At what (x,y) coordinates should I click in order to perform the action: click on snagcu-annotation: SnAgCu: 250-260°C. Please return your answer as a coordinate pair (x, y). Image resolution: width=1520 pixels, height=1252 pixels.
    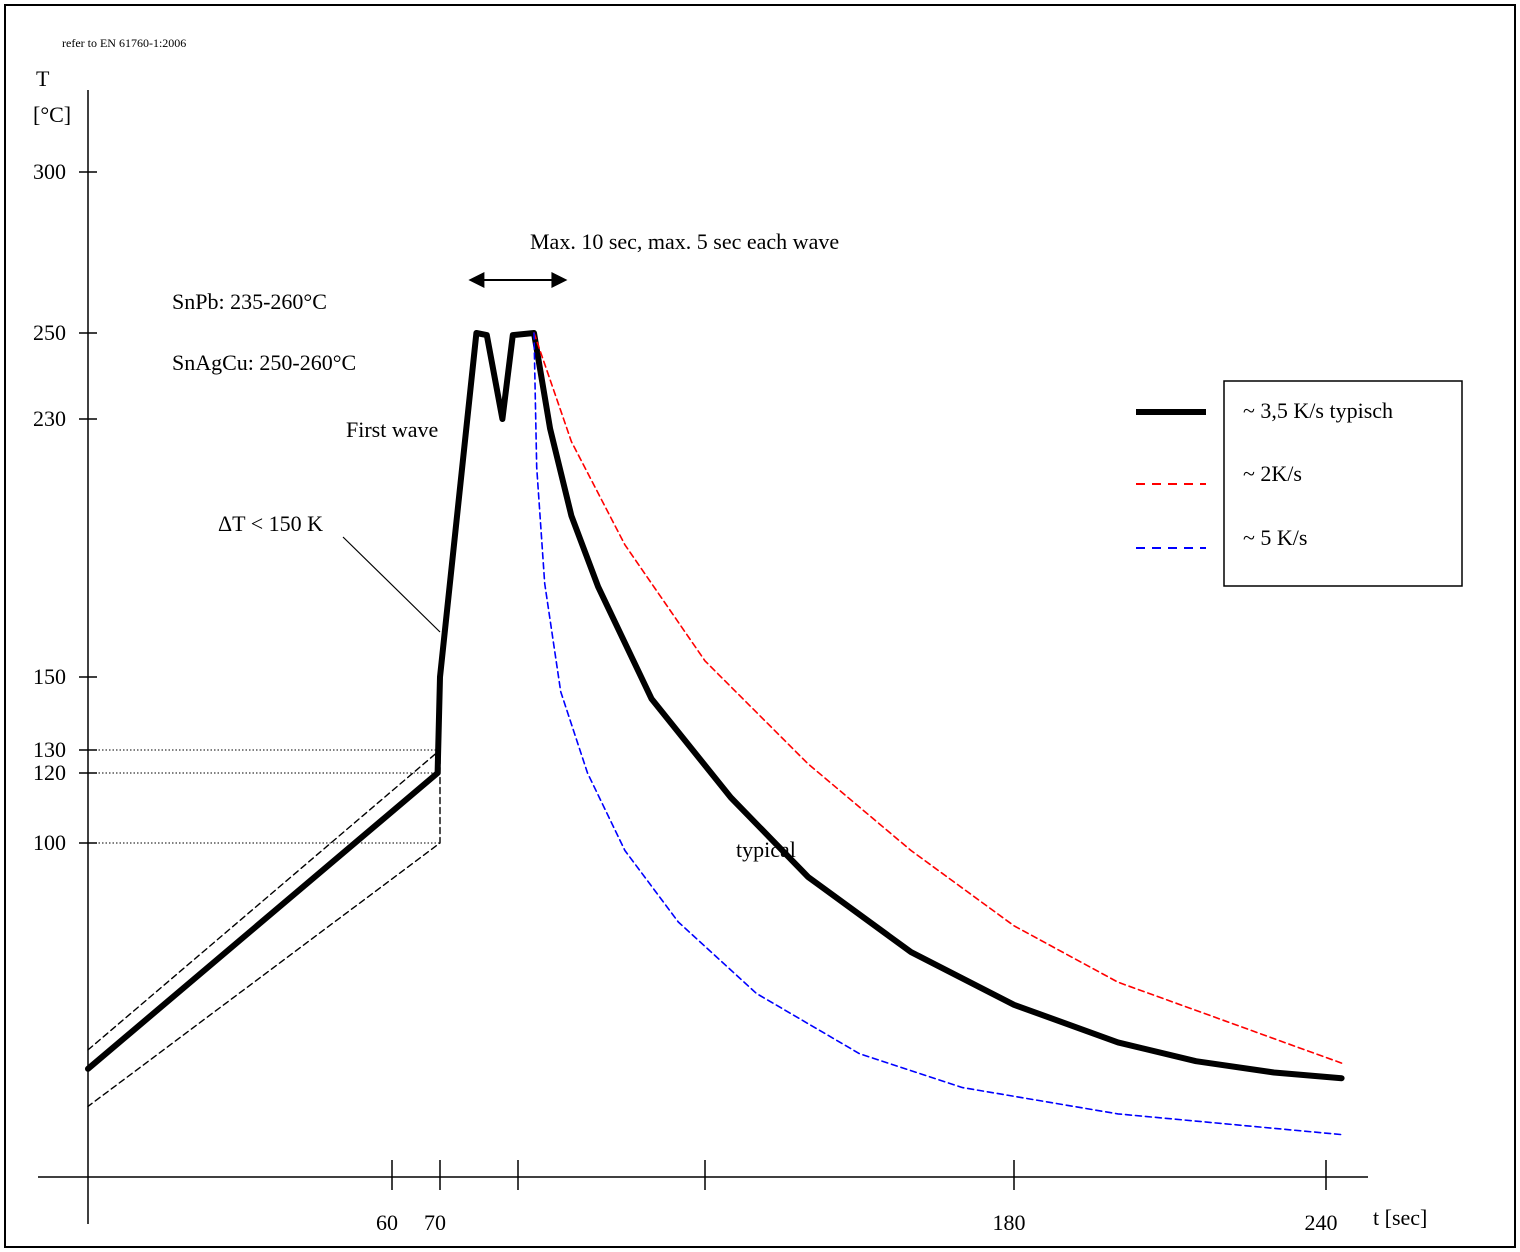
    Looking at the image, I should click on (264, 362).